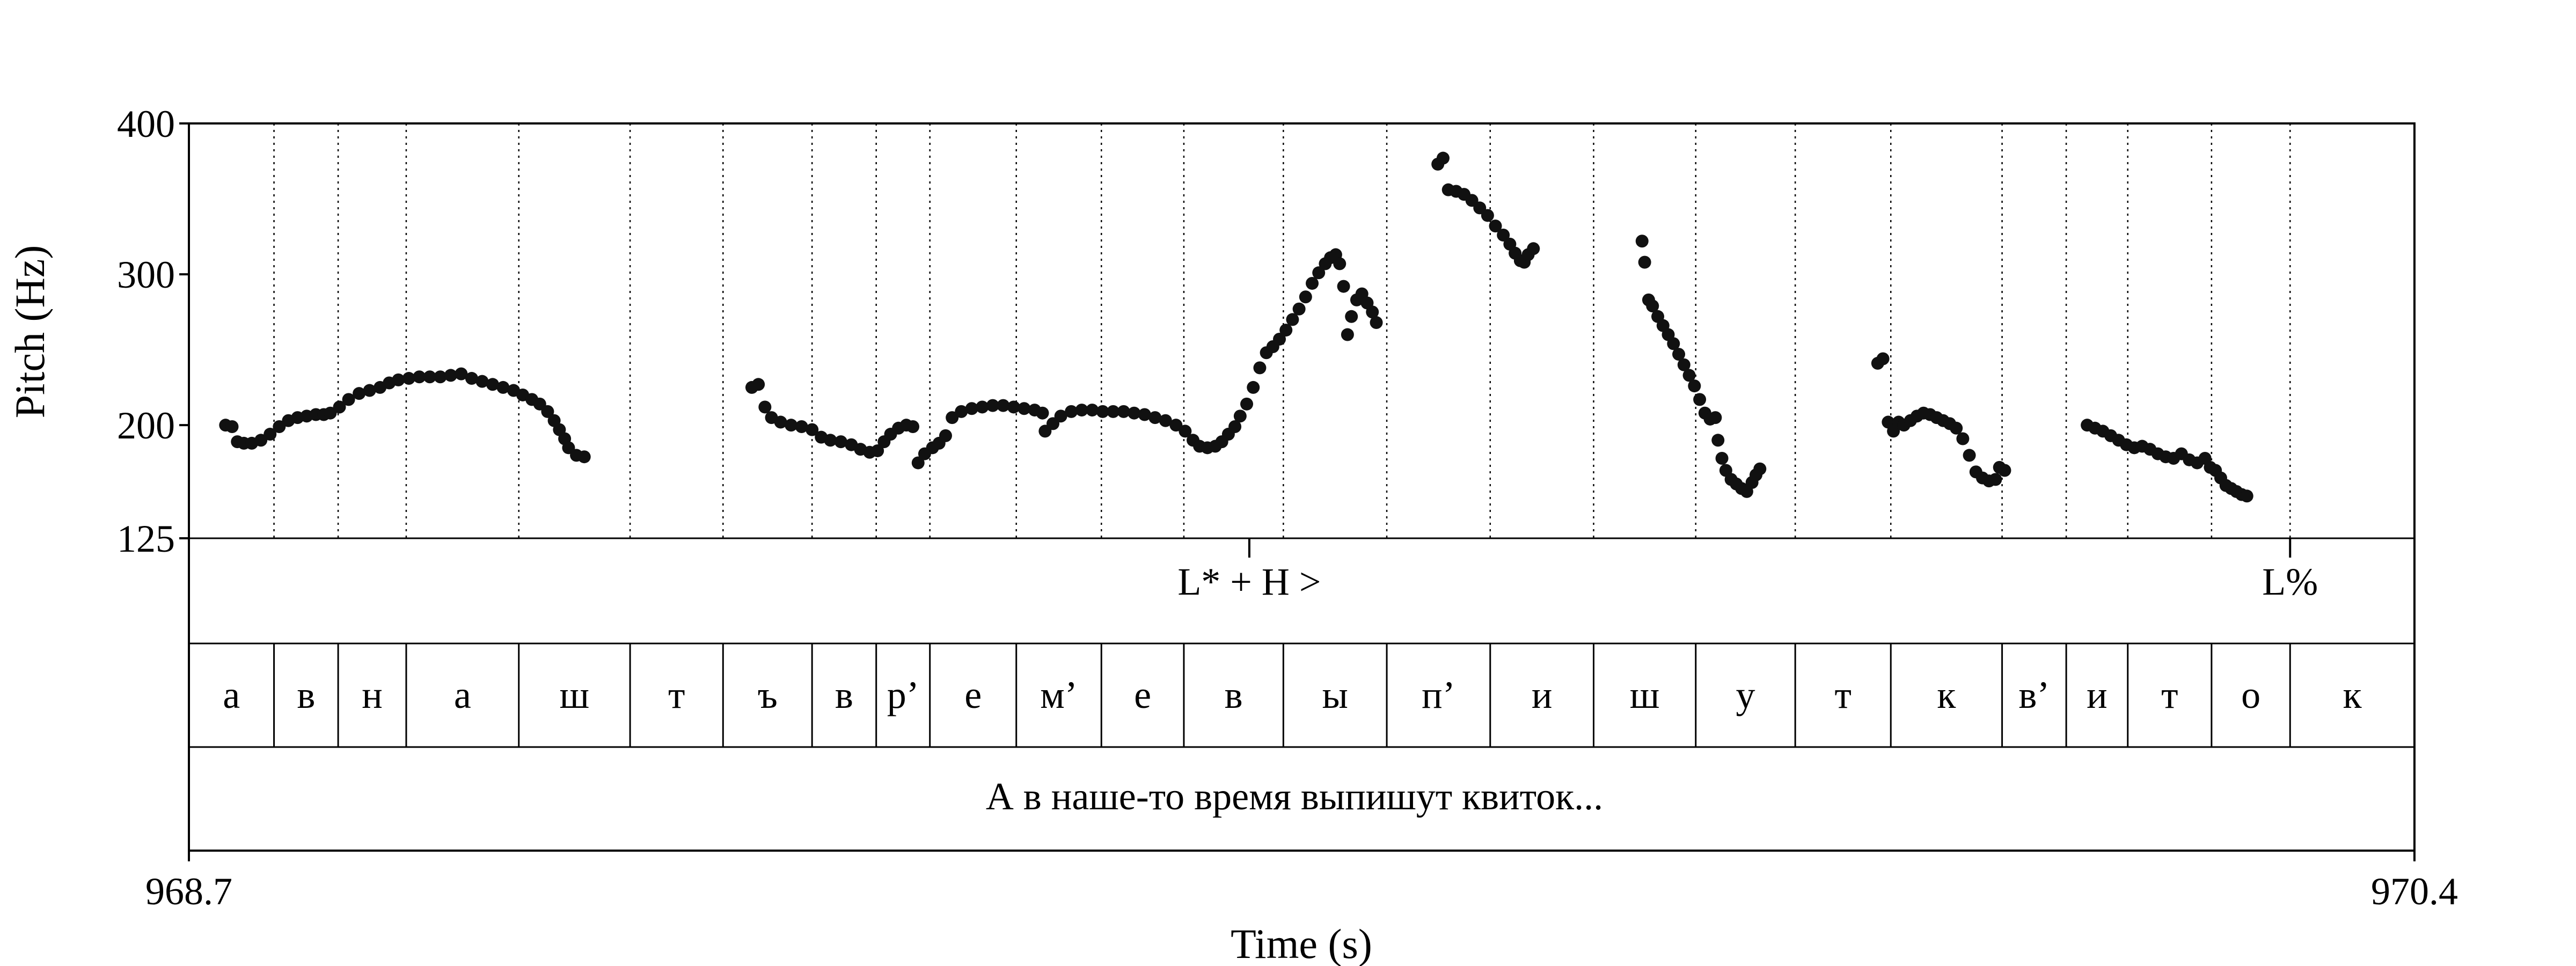 Image resolution: width=2576 pixels, height=966 pixels. I want to click on segment-label: о, so click(2250, 695).